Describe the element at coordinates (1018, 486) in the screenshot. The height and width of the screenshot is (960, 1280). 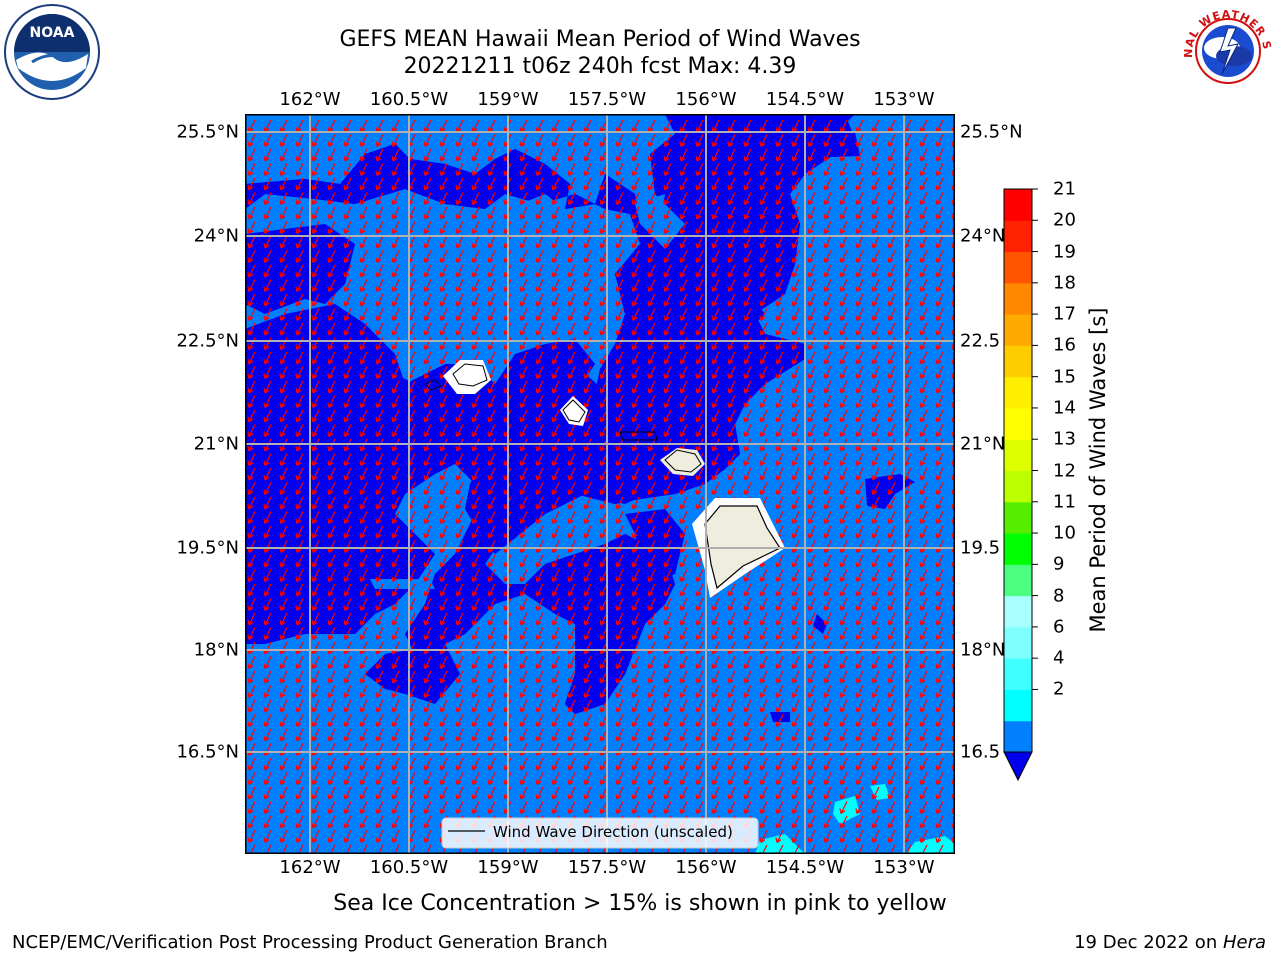
I see `colorbar-cell` at that location.